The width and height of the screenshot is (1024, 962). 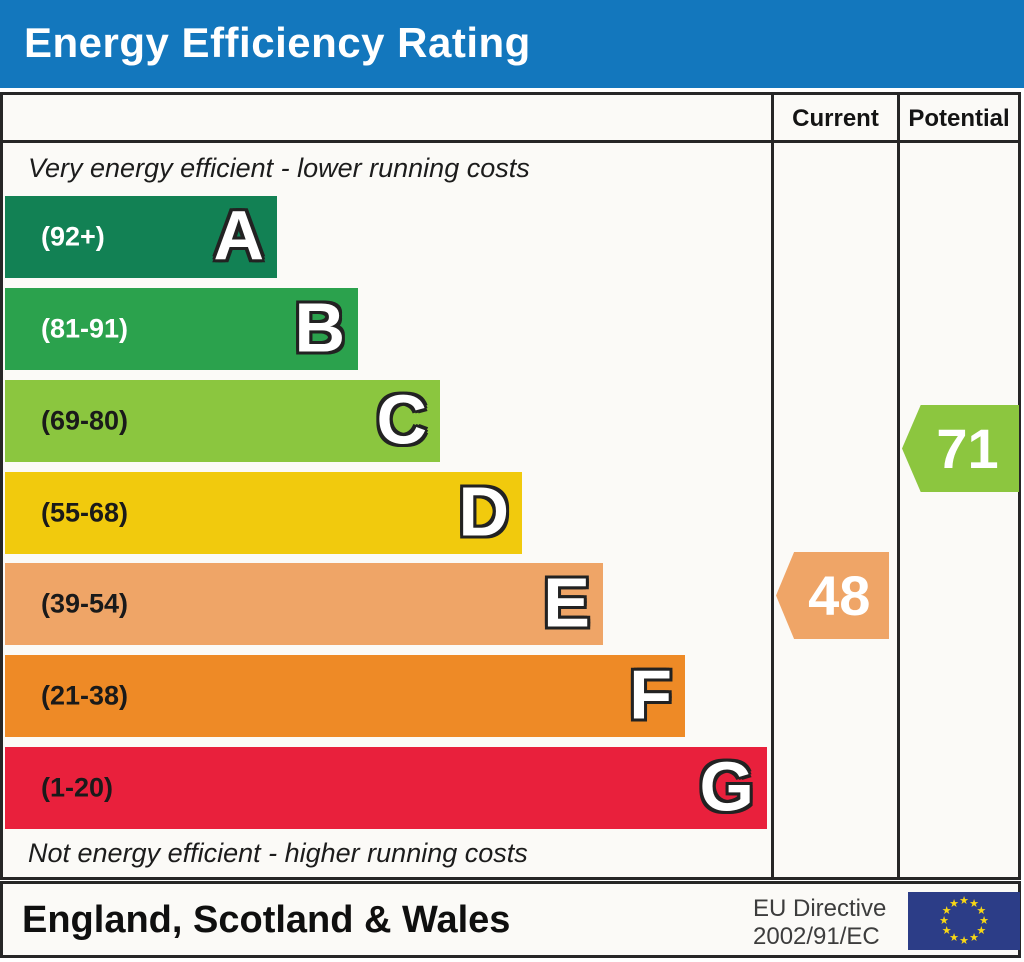 What do you see at coordinates (141, 237) in the screenshot?
I see `band-a: (92+) A` at bounding box center [141, 237].